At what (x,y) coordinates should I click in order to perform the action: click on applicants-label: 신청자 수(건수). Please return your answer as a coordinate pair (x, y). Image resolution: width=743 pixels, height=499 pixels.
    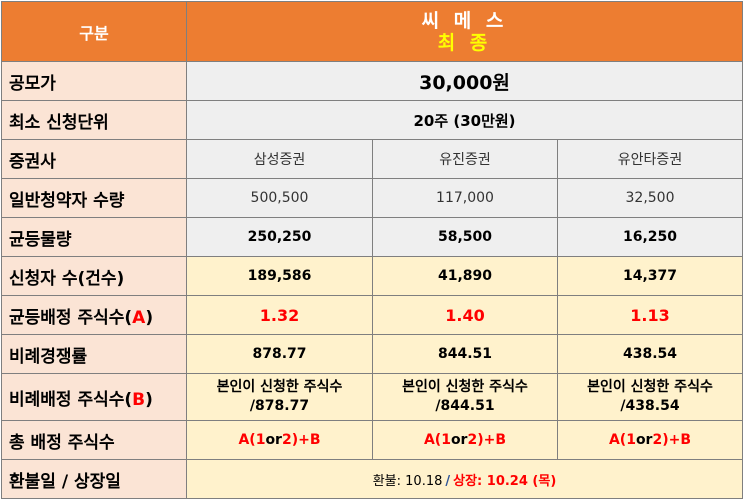
    Looking at the image, I should click on (94, 276).